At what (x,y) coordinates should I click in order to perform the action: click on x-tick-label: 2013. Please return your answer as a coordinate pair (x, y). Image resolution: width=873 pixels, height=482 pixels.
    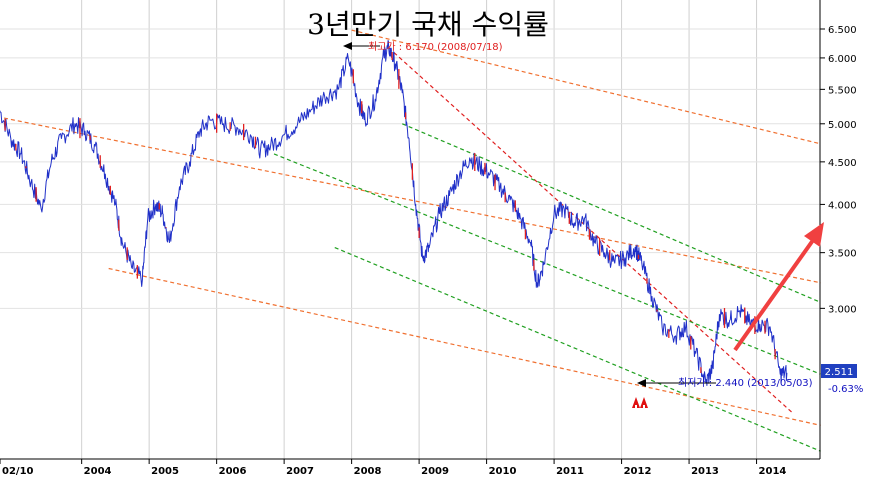
    Looking at the image, I should click on (705, 471).